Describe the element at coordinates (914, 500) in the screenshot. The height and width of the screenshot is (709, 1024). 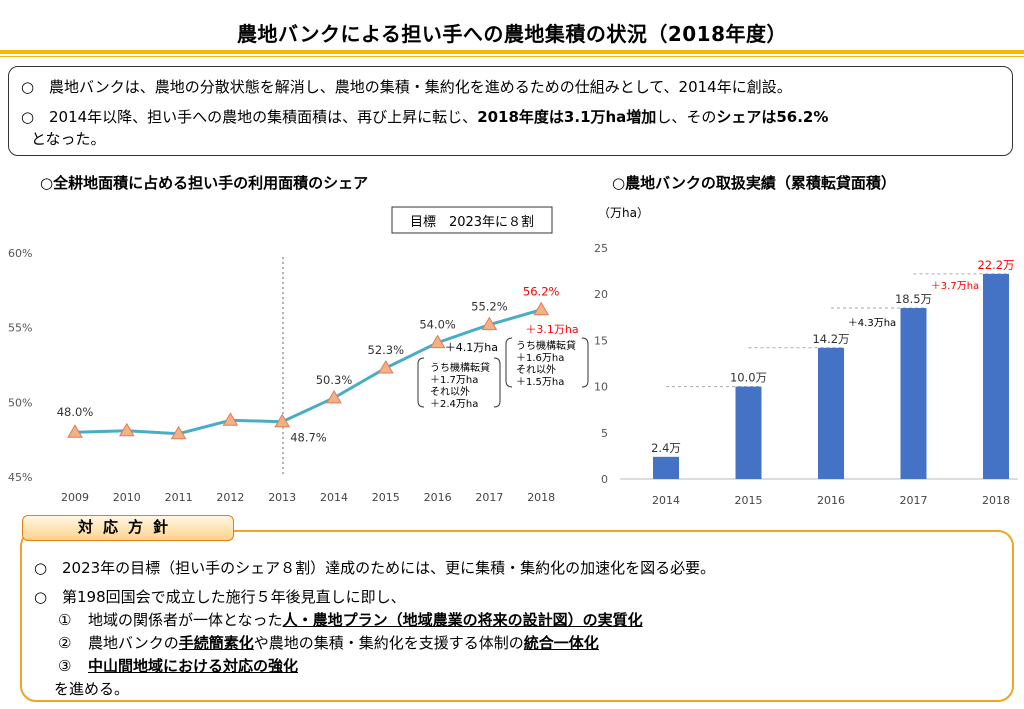
I see `bar-x-tick-label: 2017` at that location.